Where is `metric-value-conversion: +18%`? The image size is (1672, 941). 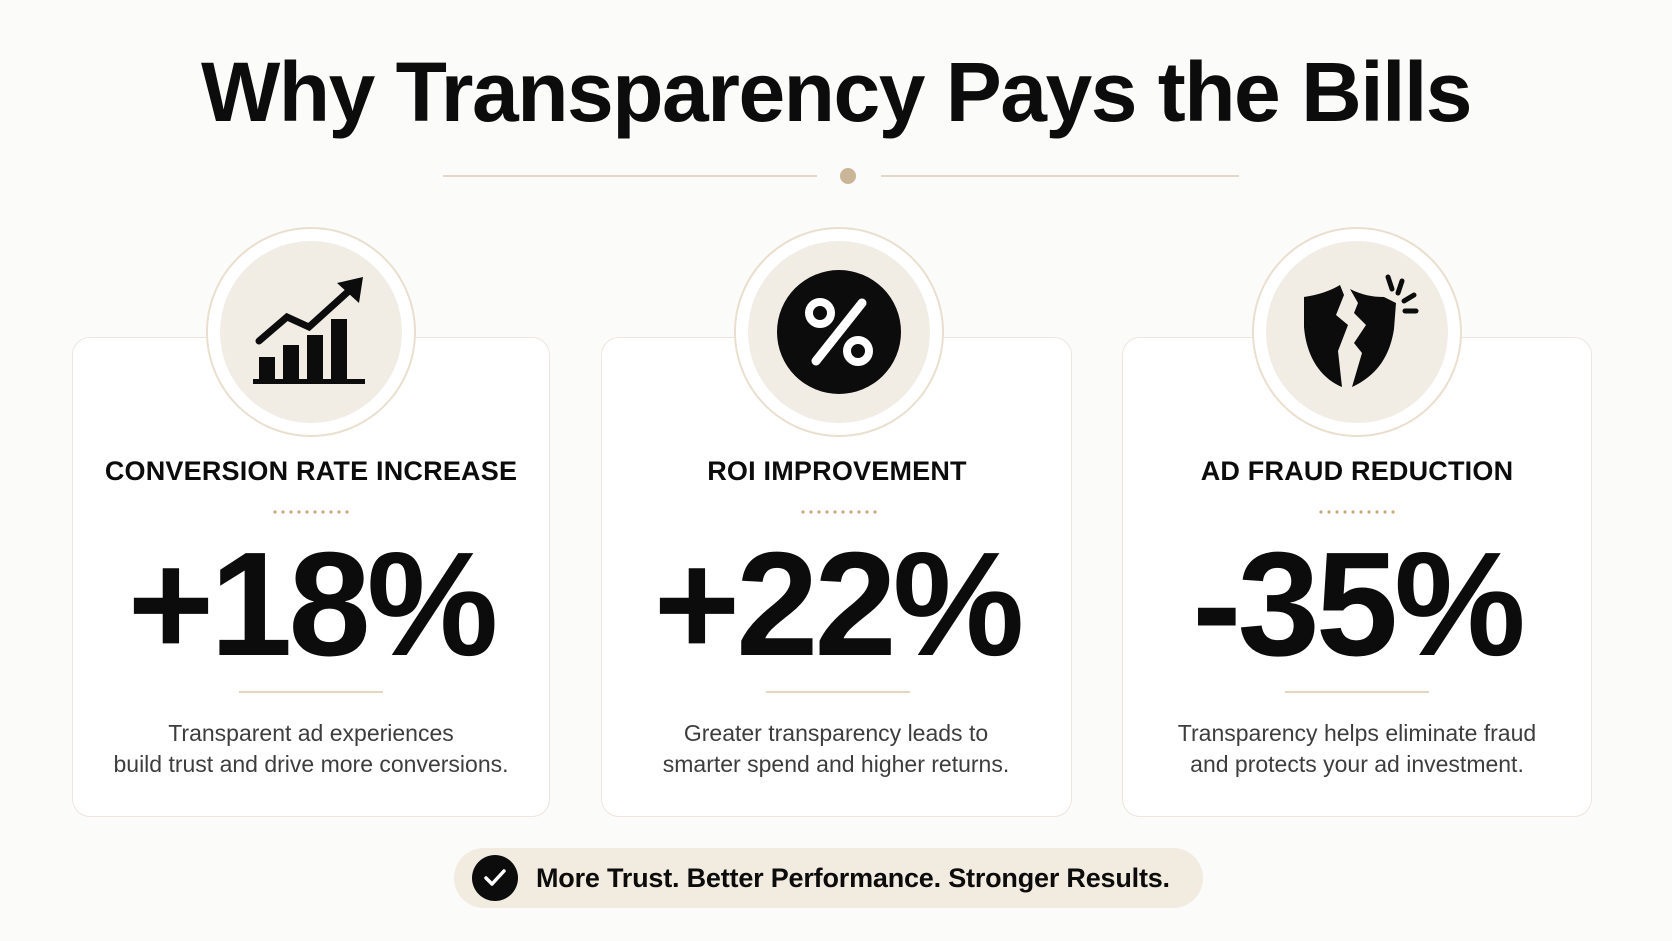 metric-value-conversion: +18% is located at coordinates (313, 604).